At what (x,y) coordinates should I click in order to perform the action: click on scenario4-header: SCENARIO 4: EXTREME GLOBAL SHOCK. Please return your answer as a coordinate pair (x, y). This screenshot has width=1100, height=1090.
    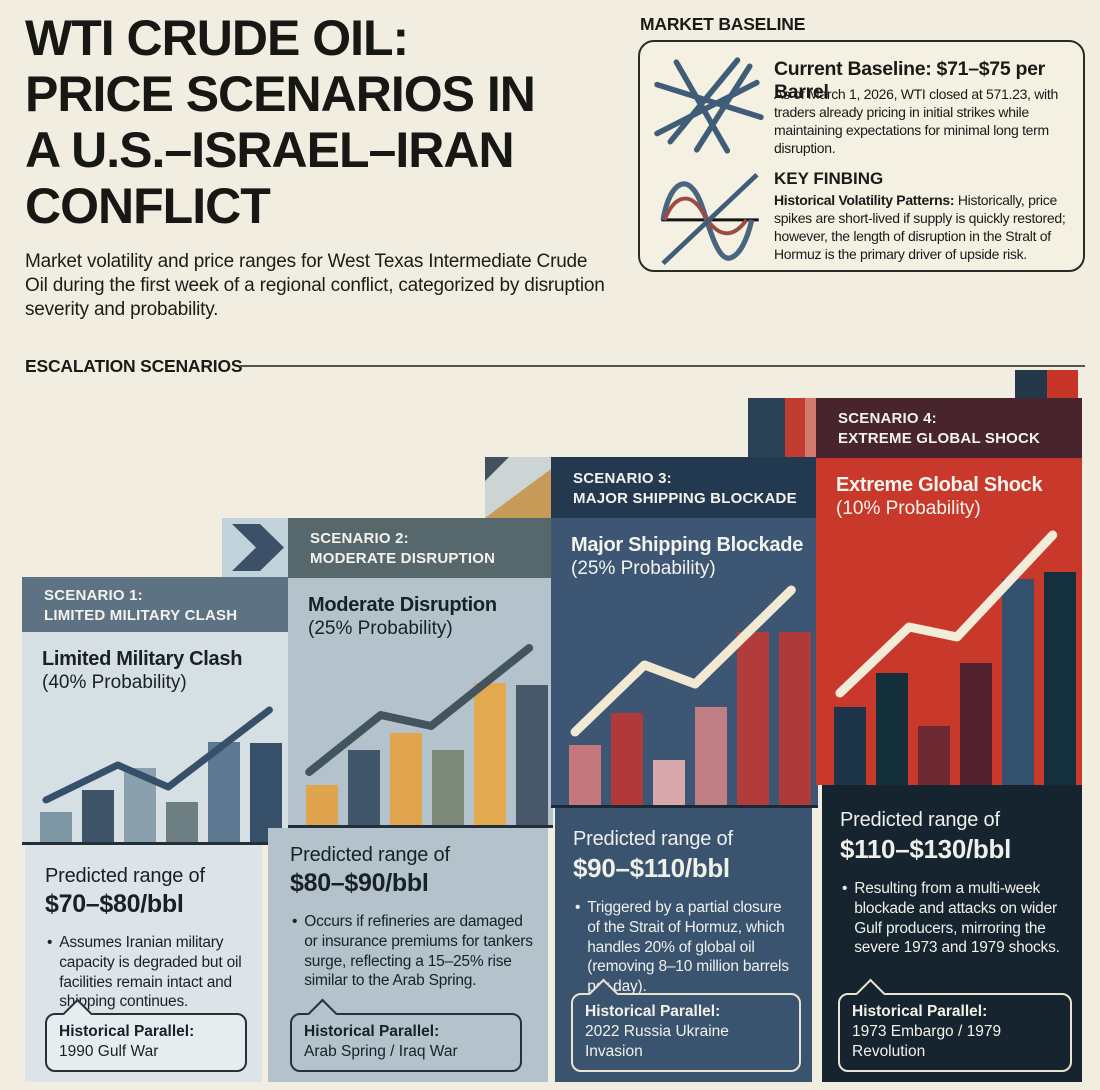
    Looking at the image, I should click on (949, 428).